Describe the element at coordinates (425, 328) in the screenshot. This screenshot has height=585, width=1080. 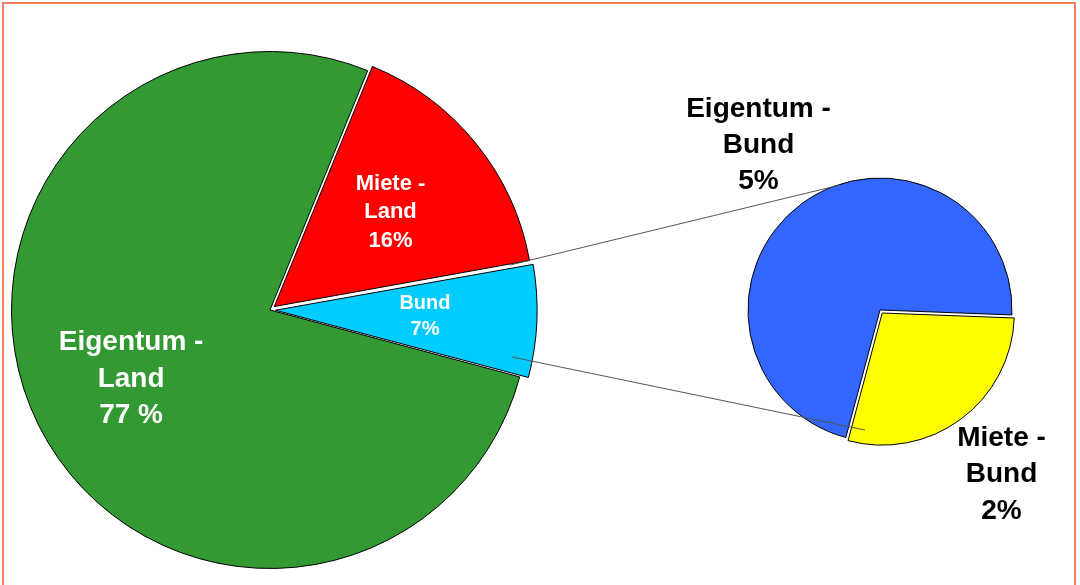
I see `data-label: 7%` at that location.